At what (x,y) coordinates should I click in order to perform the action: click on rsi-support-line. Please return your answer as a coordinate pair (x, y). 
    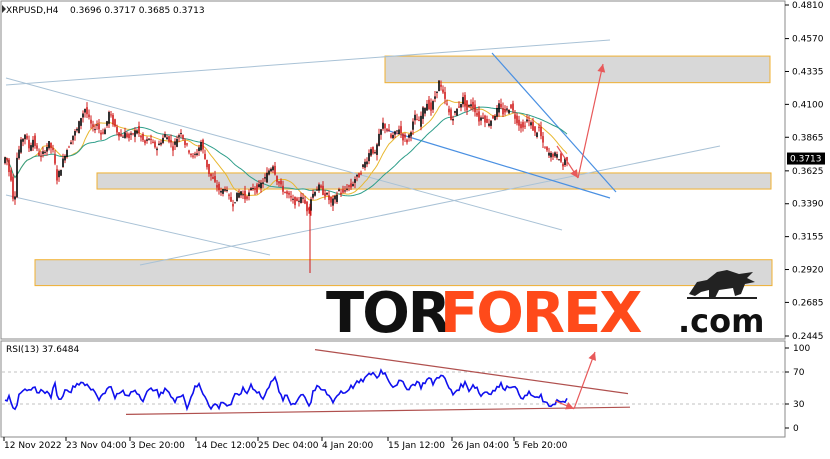
    Looking at the image, I should click on (378, 410).